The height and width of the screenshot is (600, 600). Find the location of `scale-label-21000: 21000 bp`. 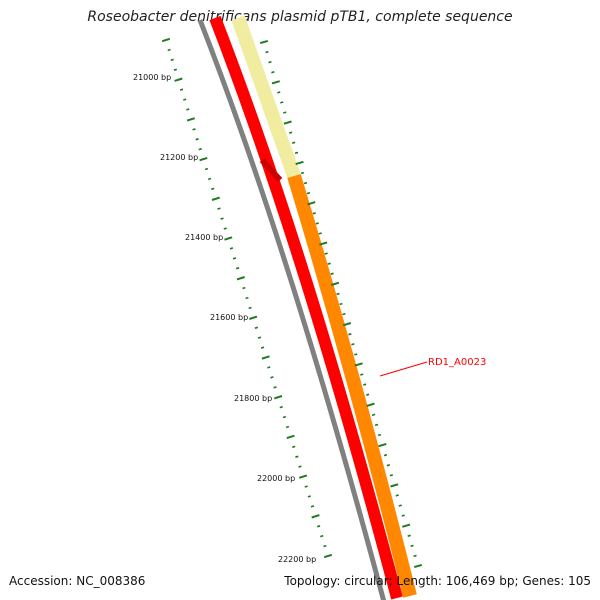

scale-label-21000: 21000 bp is located at coordinates (152, 77).